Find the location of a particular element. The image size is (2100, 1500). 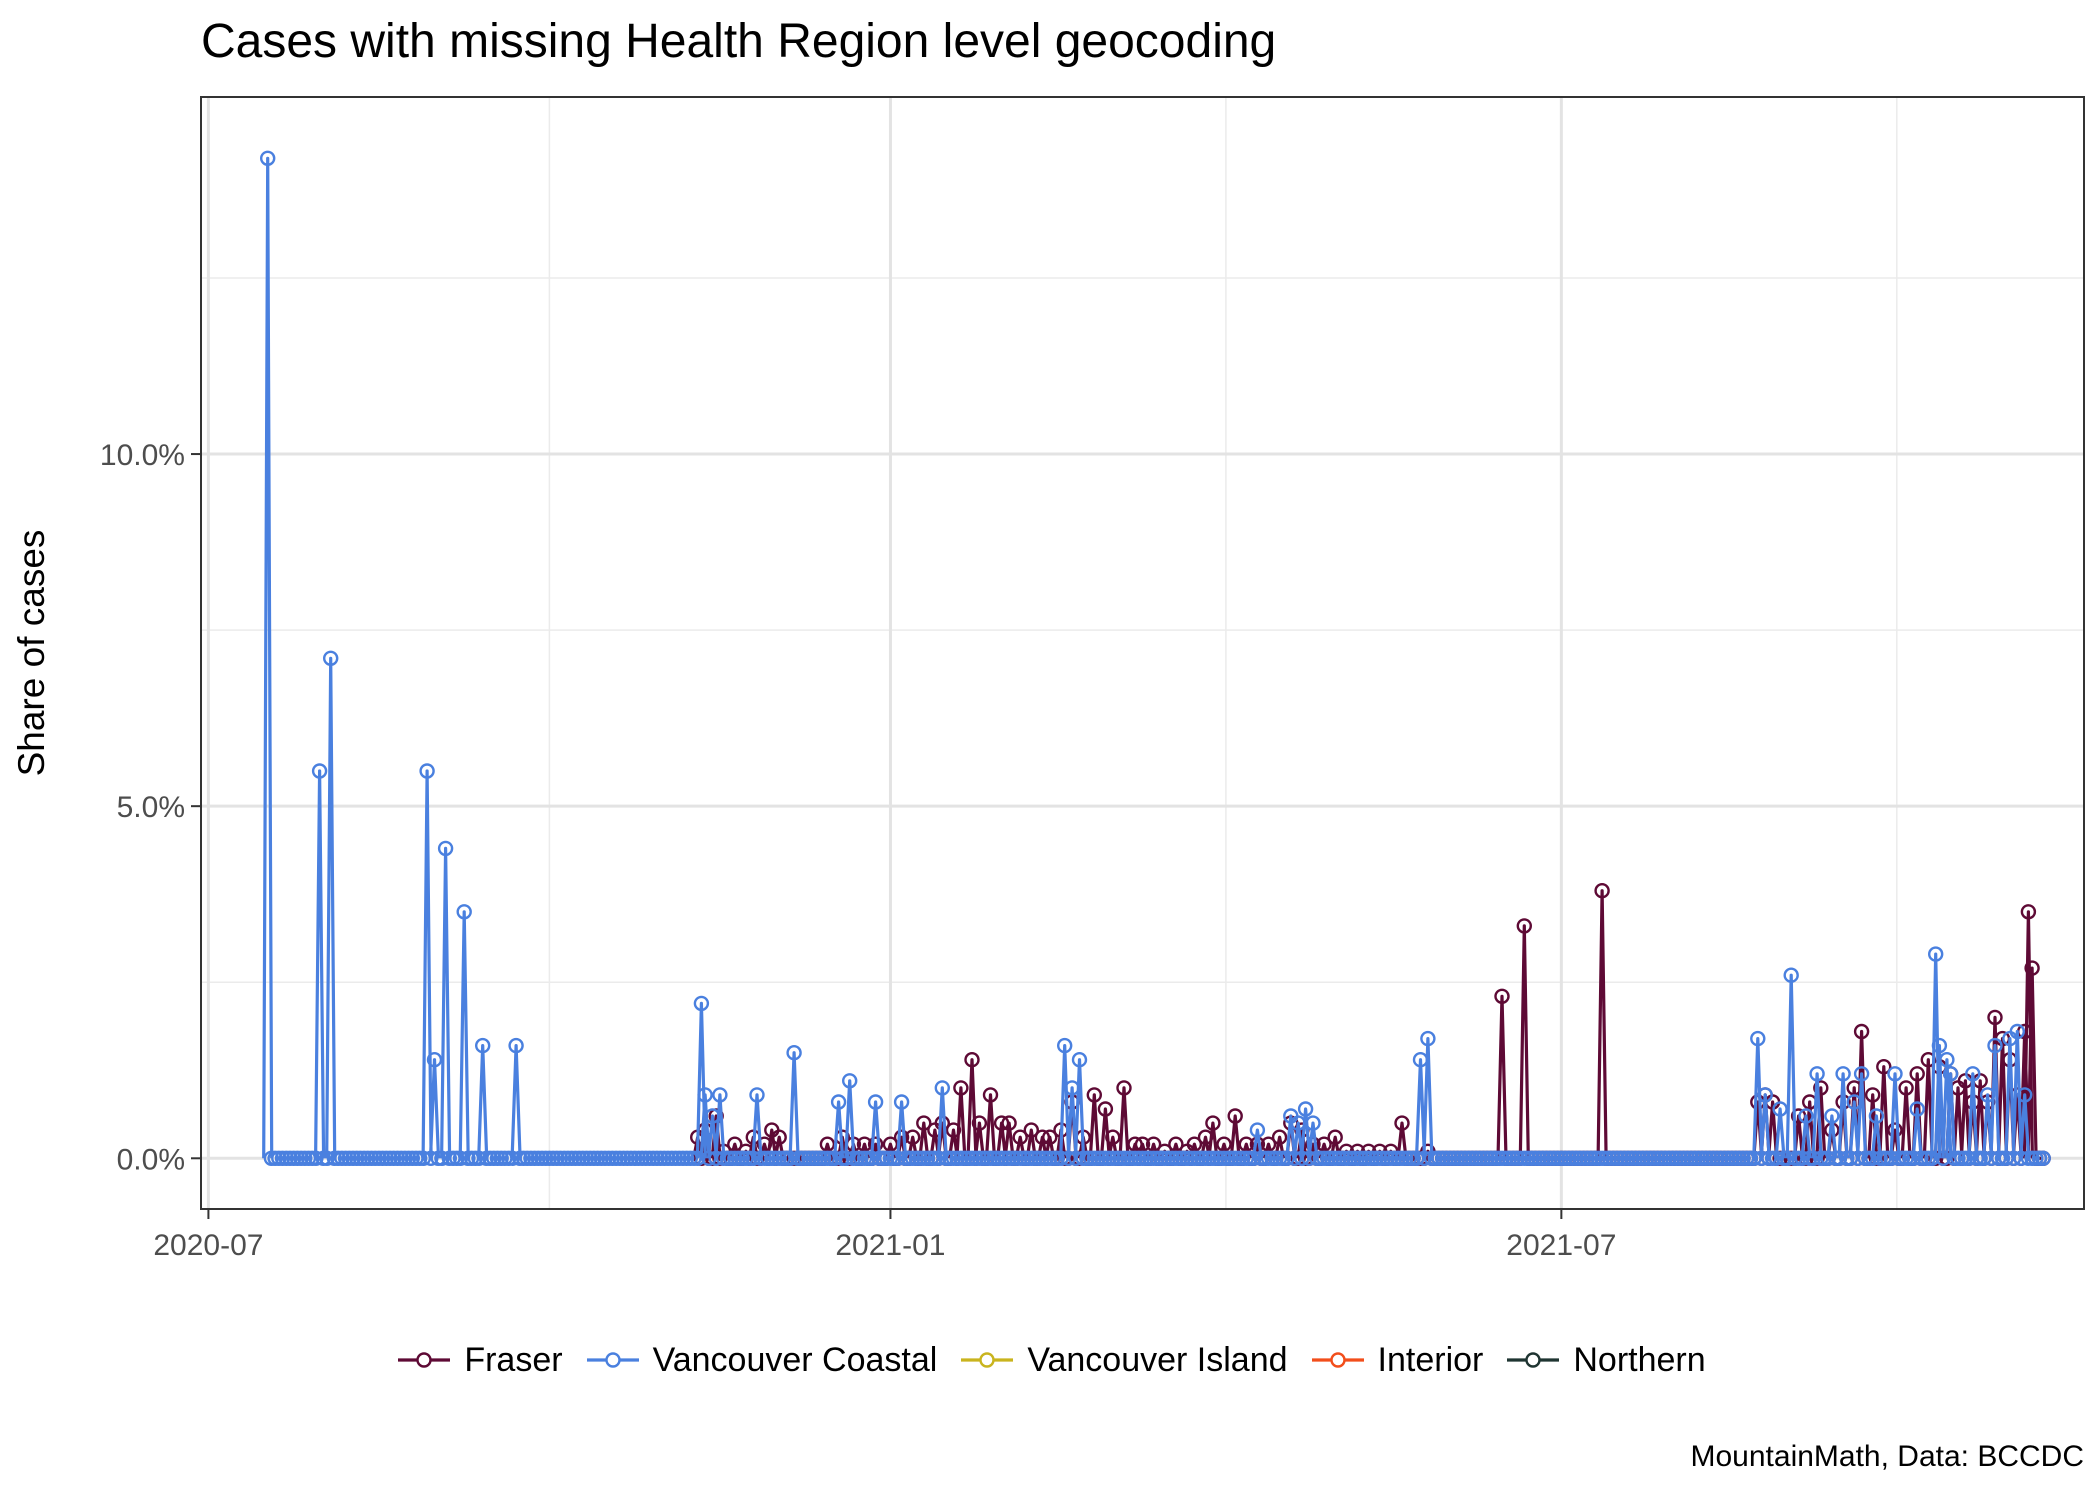

chart-caption: MountainMath, Data: BCCDC is located at coordinates (1887, 1456).